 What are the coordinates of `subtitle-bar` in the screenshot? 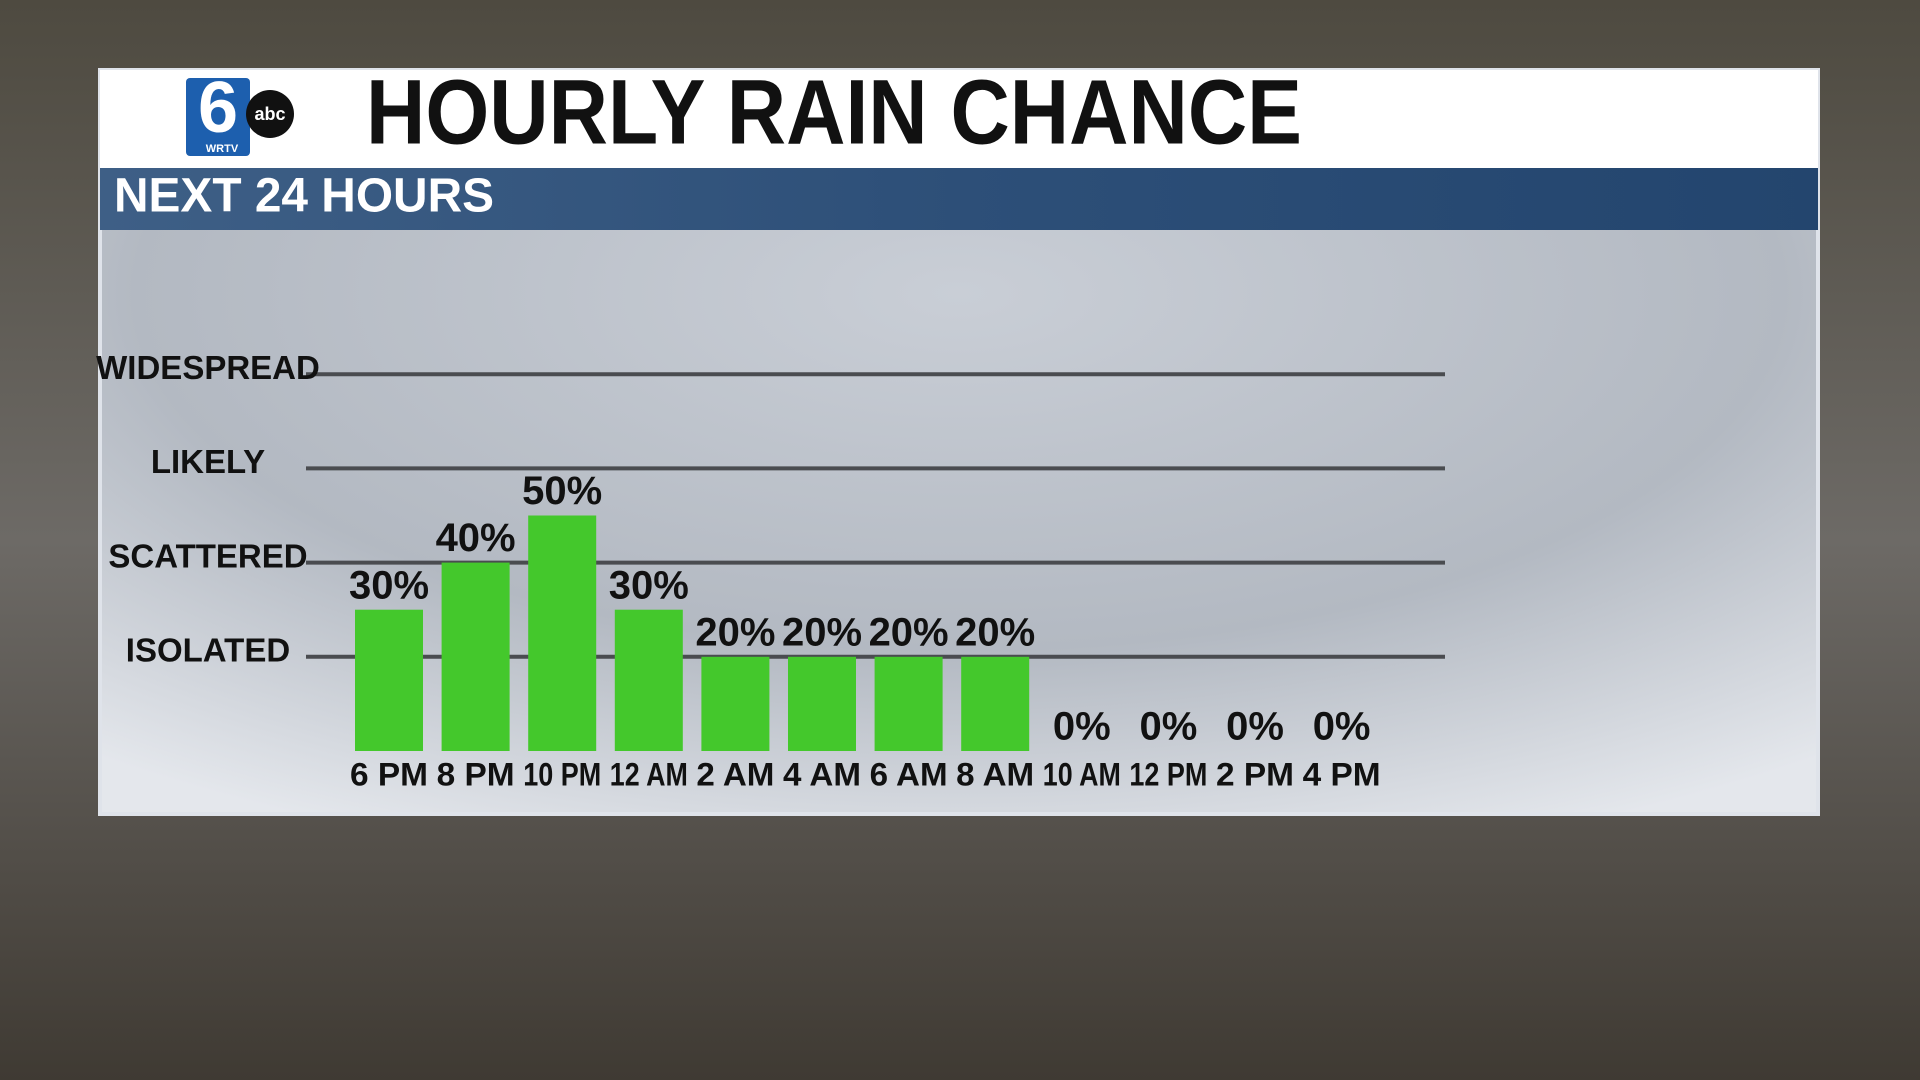 It's located at (959, 199).